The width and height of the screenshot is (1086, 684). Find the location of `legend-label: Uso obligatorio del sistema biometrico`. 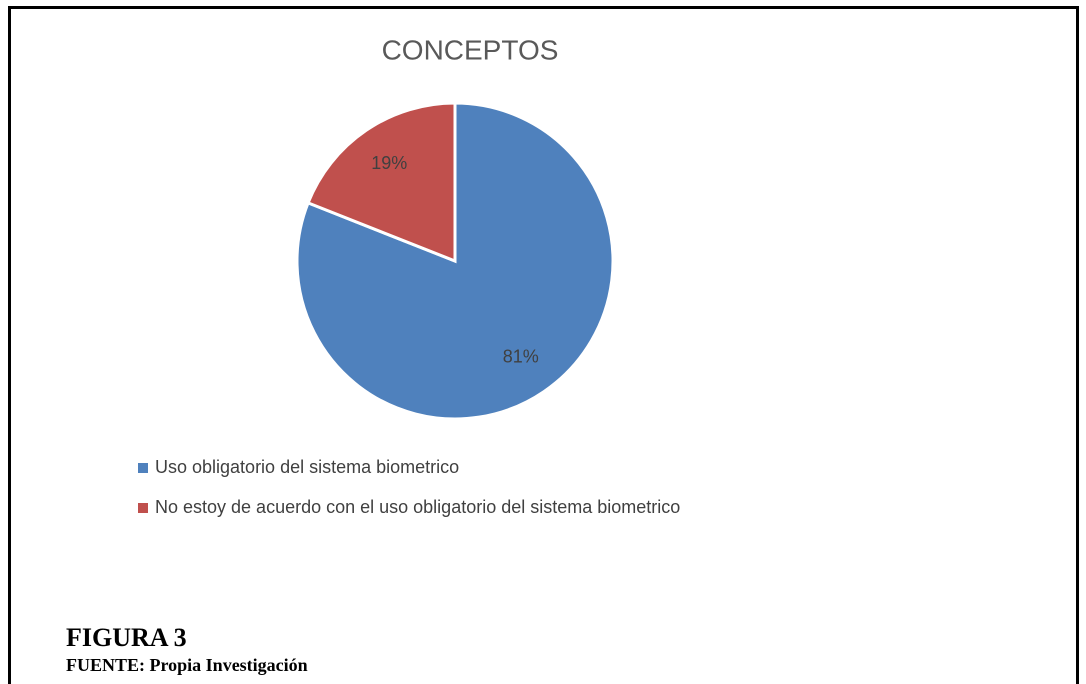

legend-label: Uso obligatorio del sistema biometrico is located at coordinates (307, 467).